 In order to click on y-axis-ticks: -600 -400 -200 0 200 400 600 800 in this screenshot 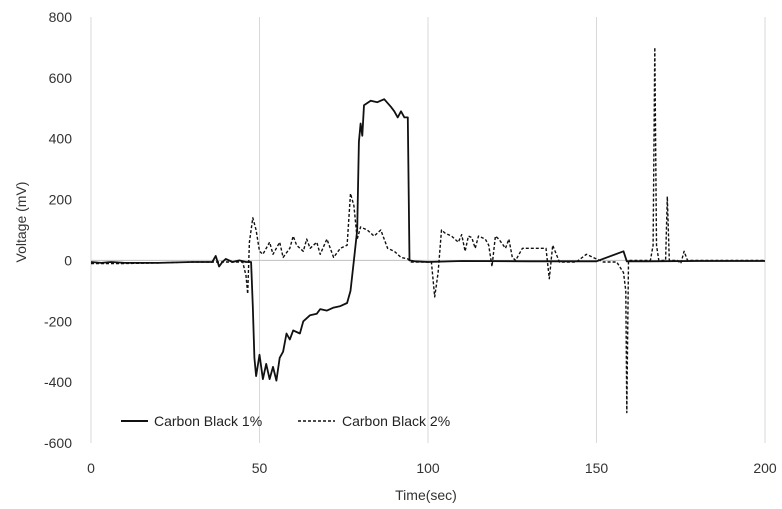, I will do `click(58, 230)`.